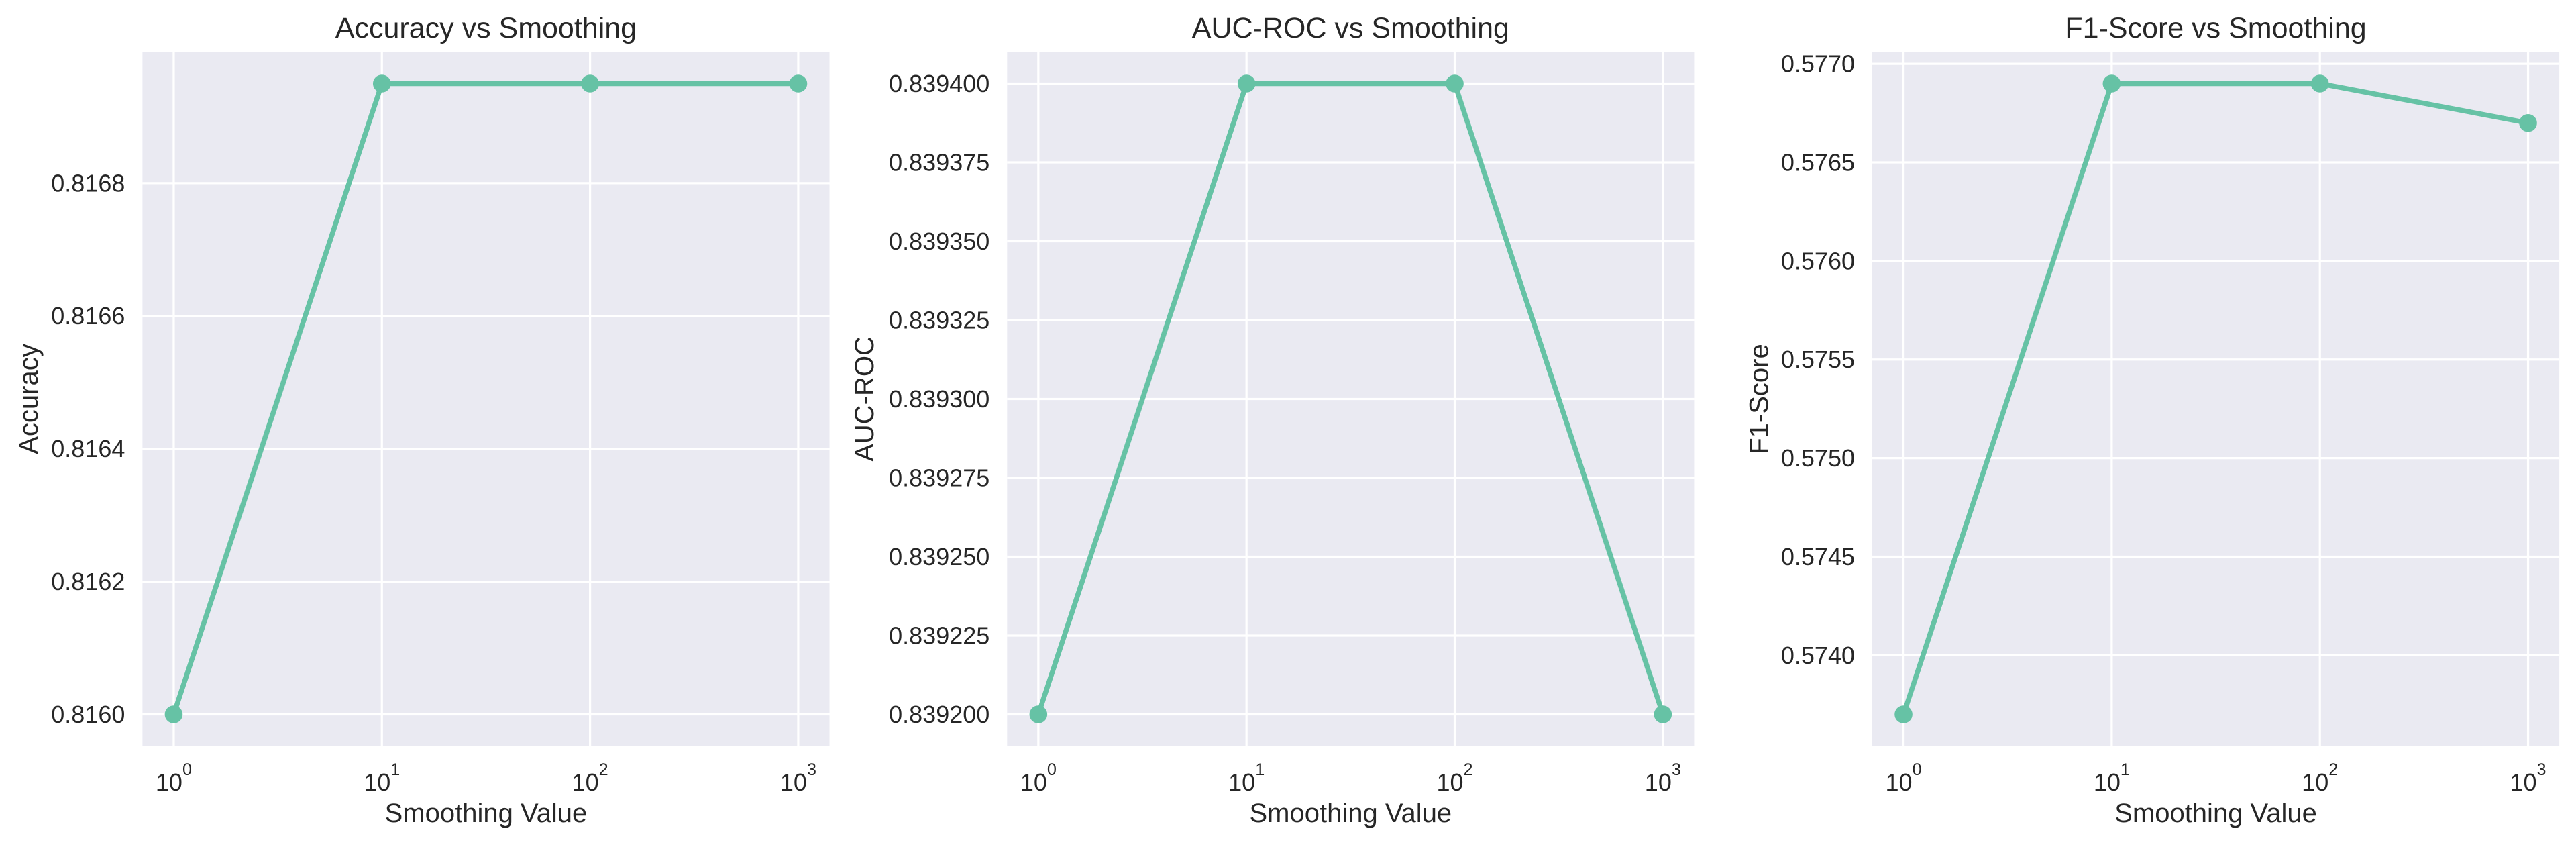 The height and width of the screenshot is (851, 2576). Describe the element at coordinates (1818, 556) in the screenshot. I see `svg-text: 0.5745` at that location.